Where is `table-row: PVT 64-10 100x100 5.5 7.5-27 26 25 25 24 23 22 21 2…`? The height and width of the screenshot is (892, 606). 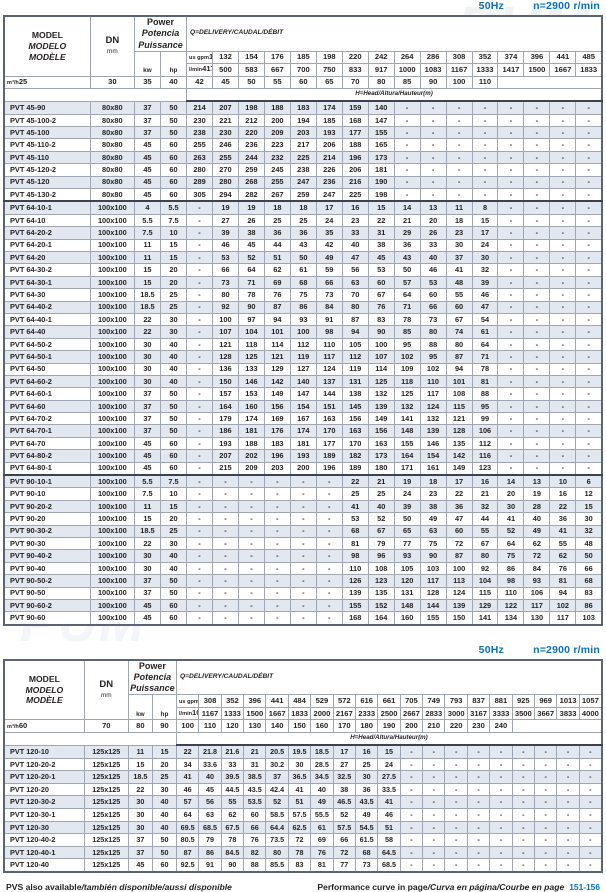
table-row: PVT 64-10 100x100 5.5 7.5-27 26 25 25 24 23 22 21 2… is located at coordinates (303, 220).